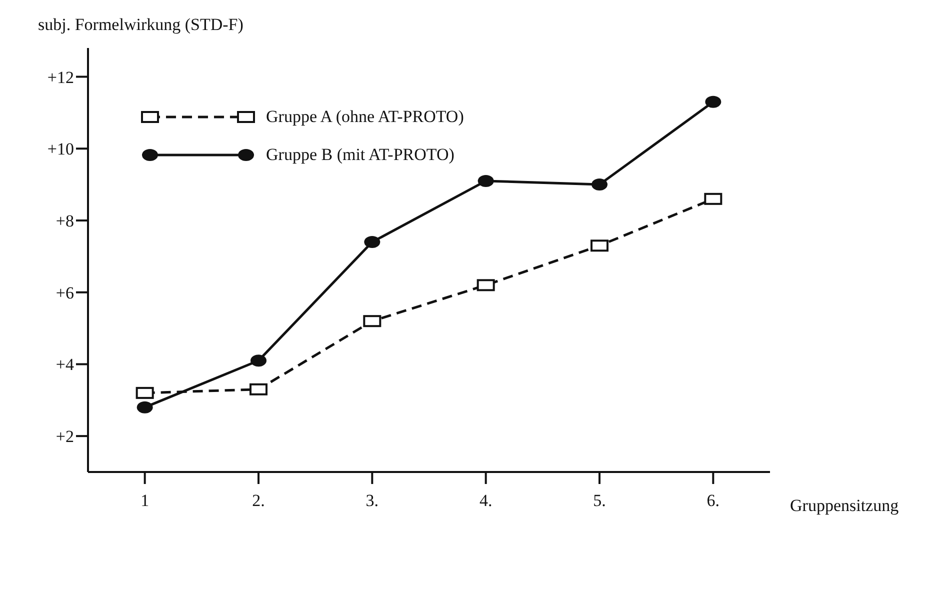 The height and width of the screenshot is (607, 928). What do you see at coordinates (845, 506) in the screenshot?
I see `x-axis-title: Gruppensitzung` at bounding box center [845, 506].